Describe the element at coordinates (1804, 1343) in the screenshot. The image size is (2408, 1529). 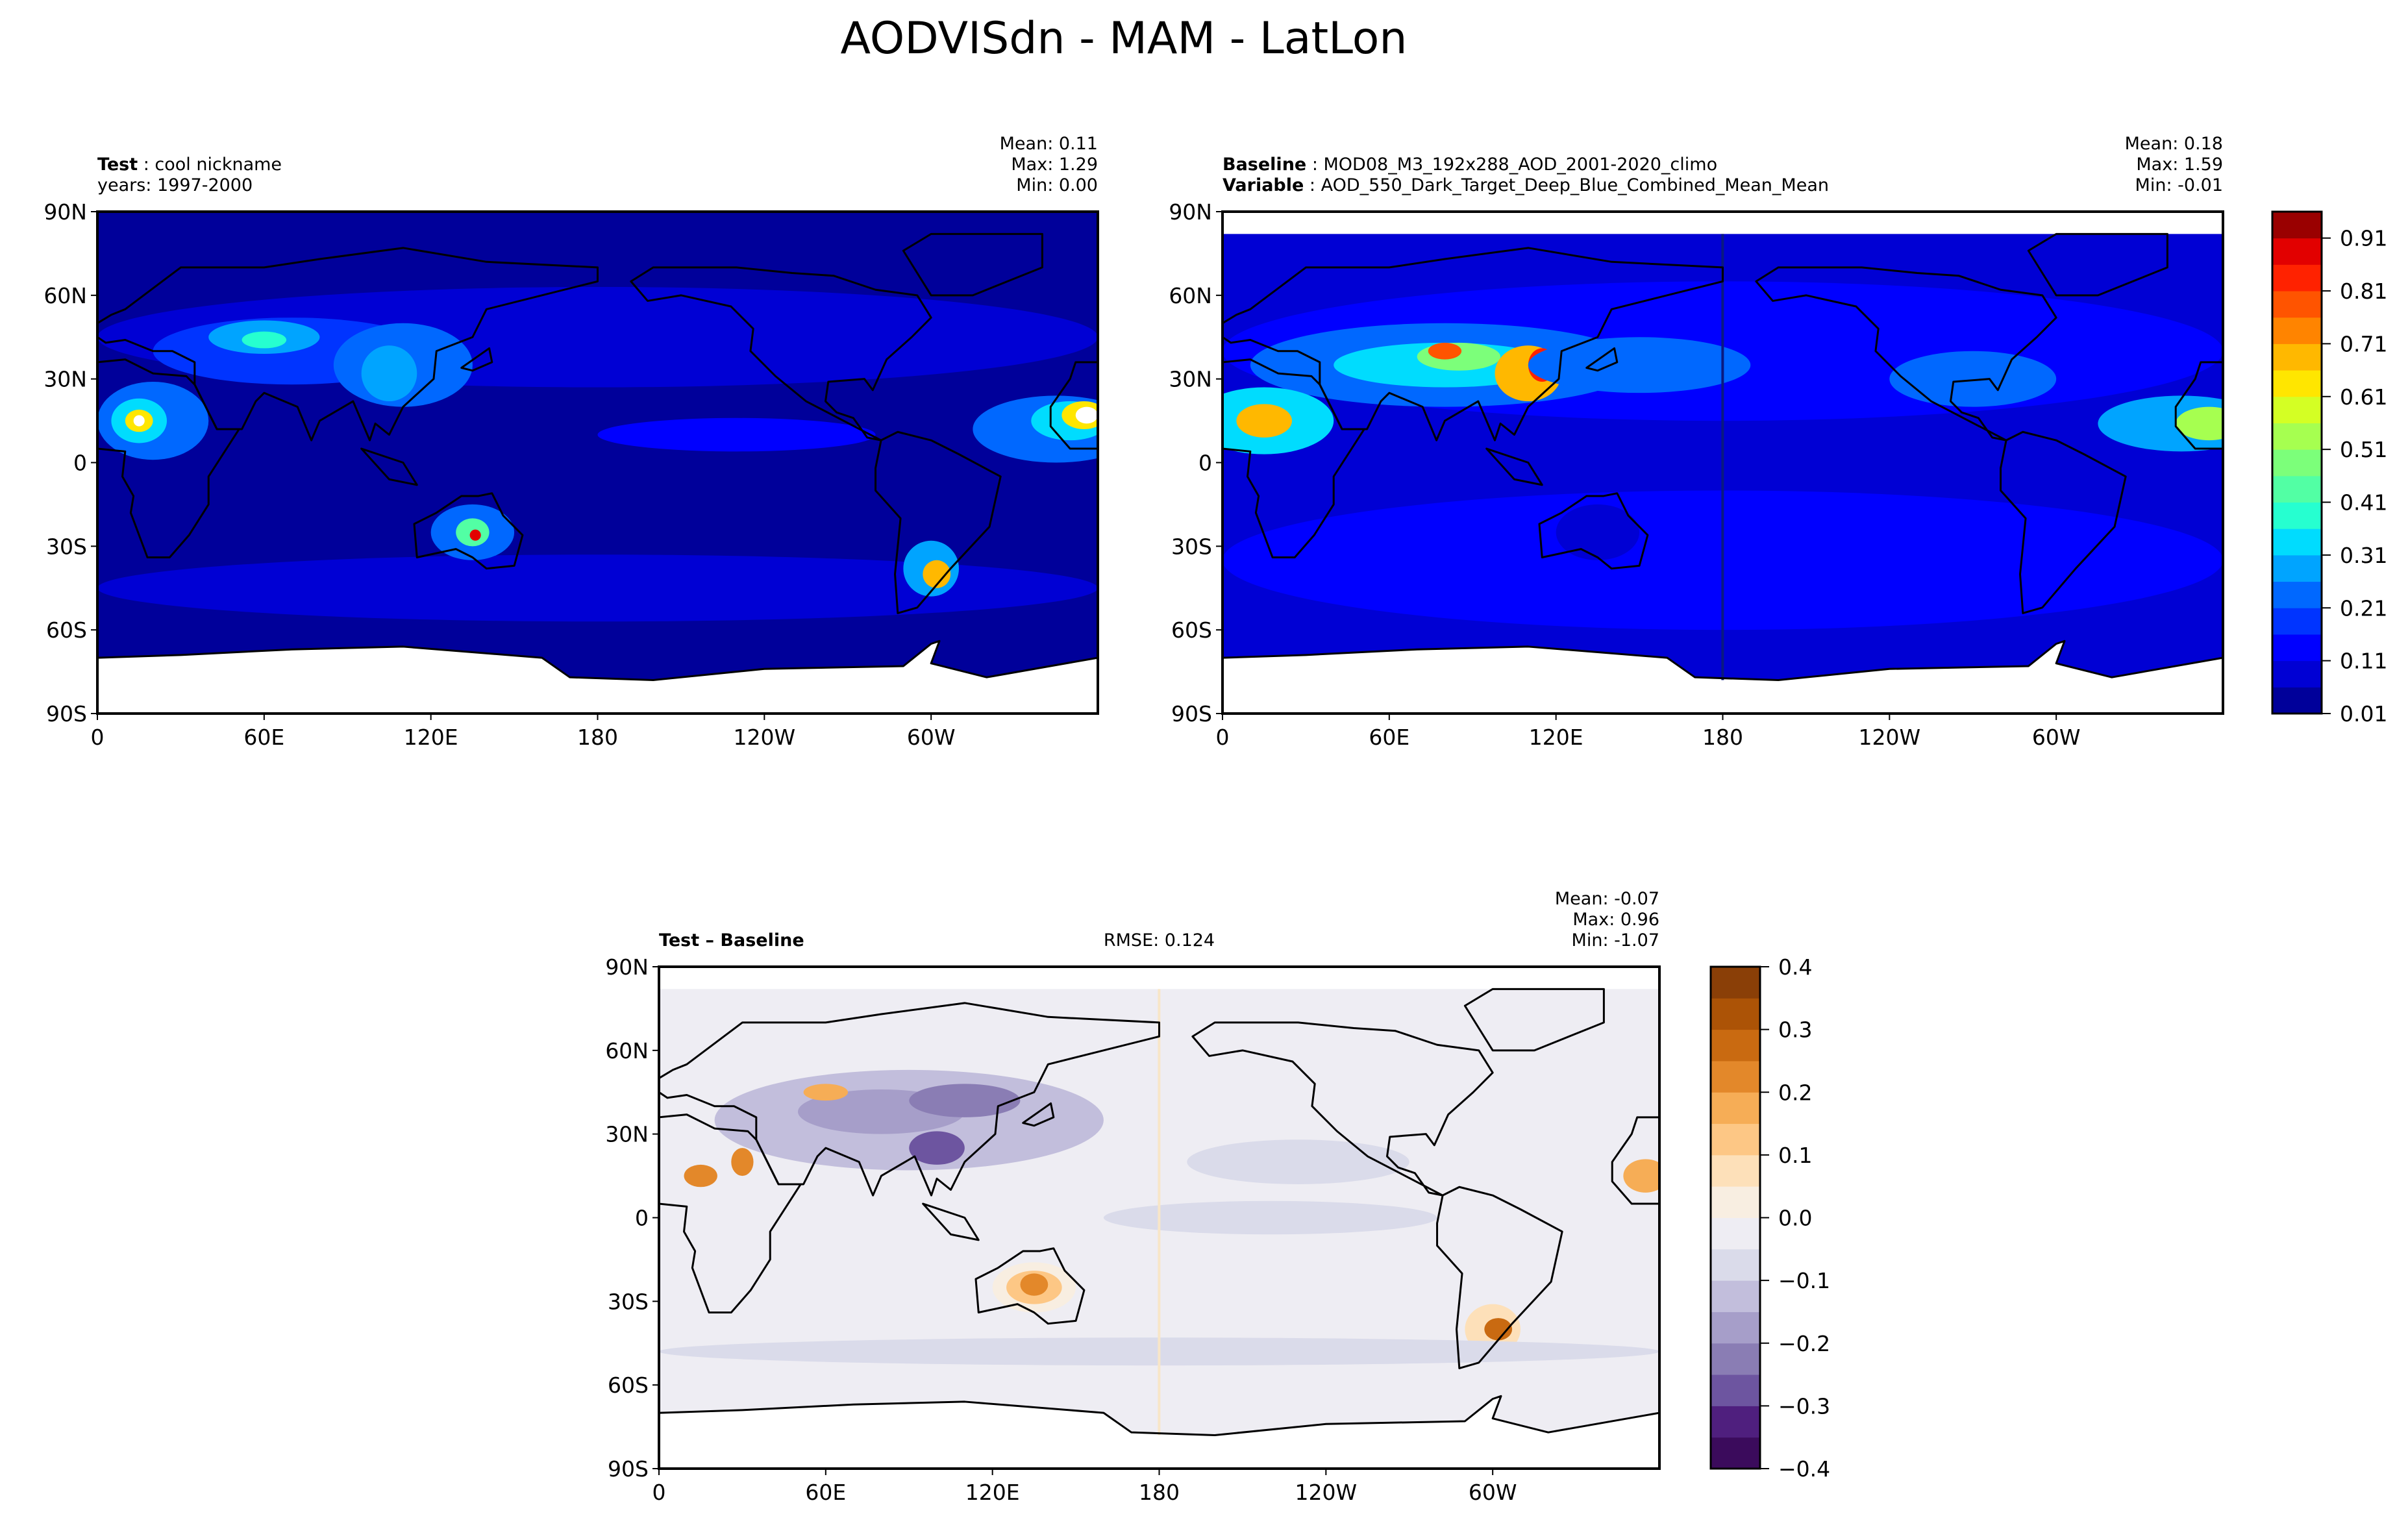
I see `colorbar-tick-label: −0.2` at that location.